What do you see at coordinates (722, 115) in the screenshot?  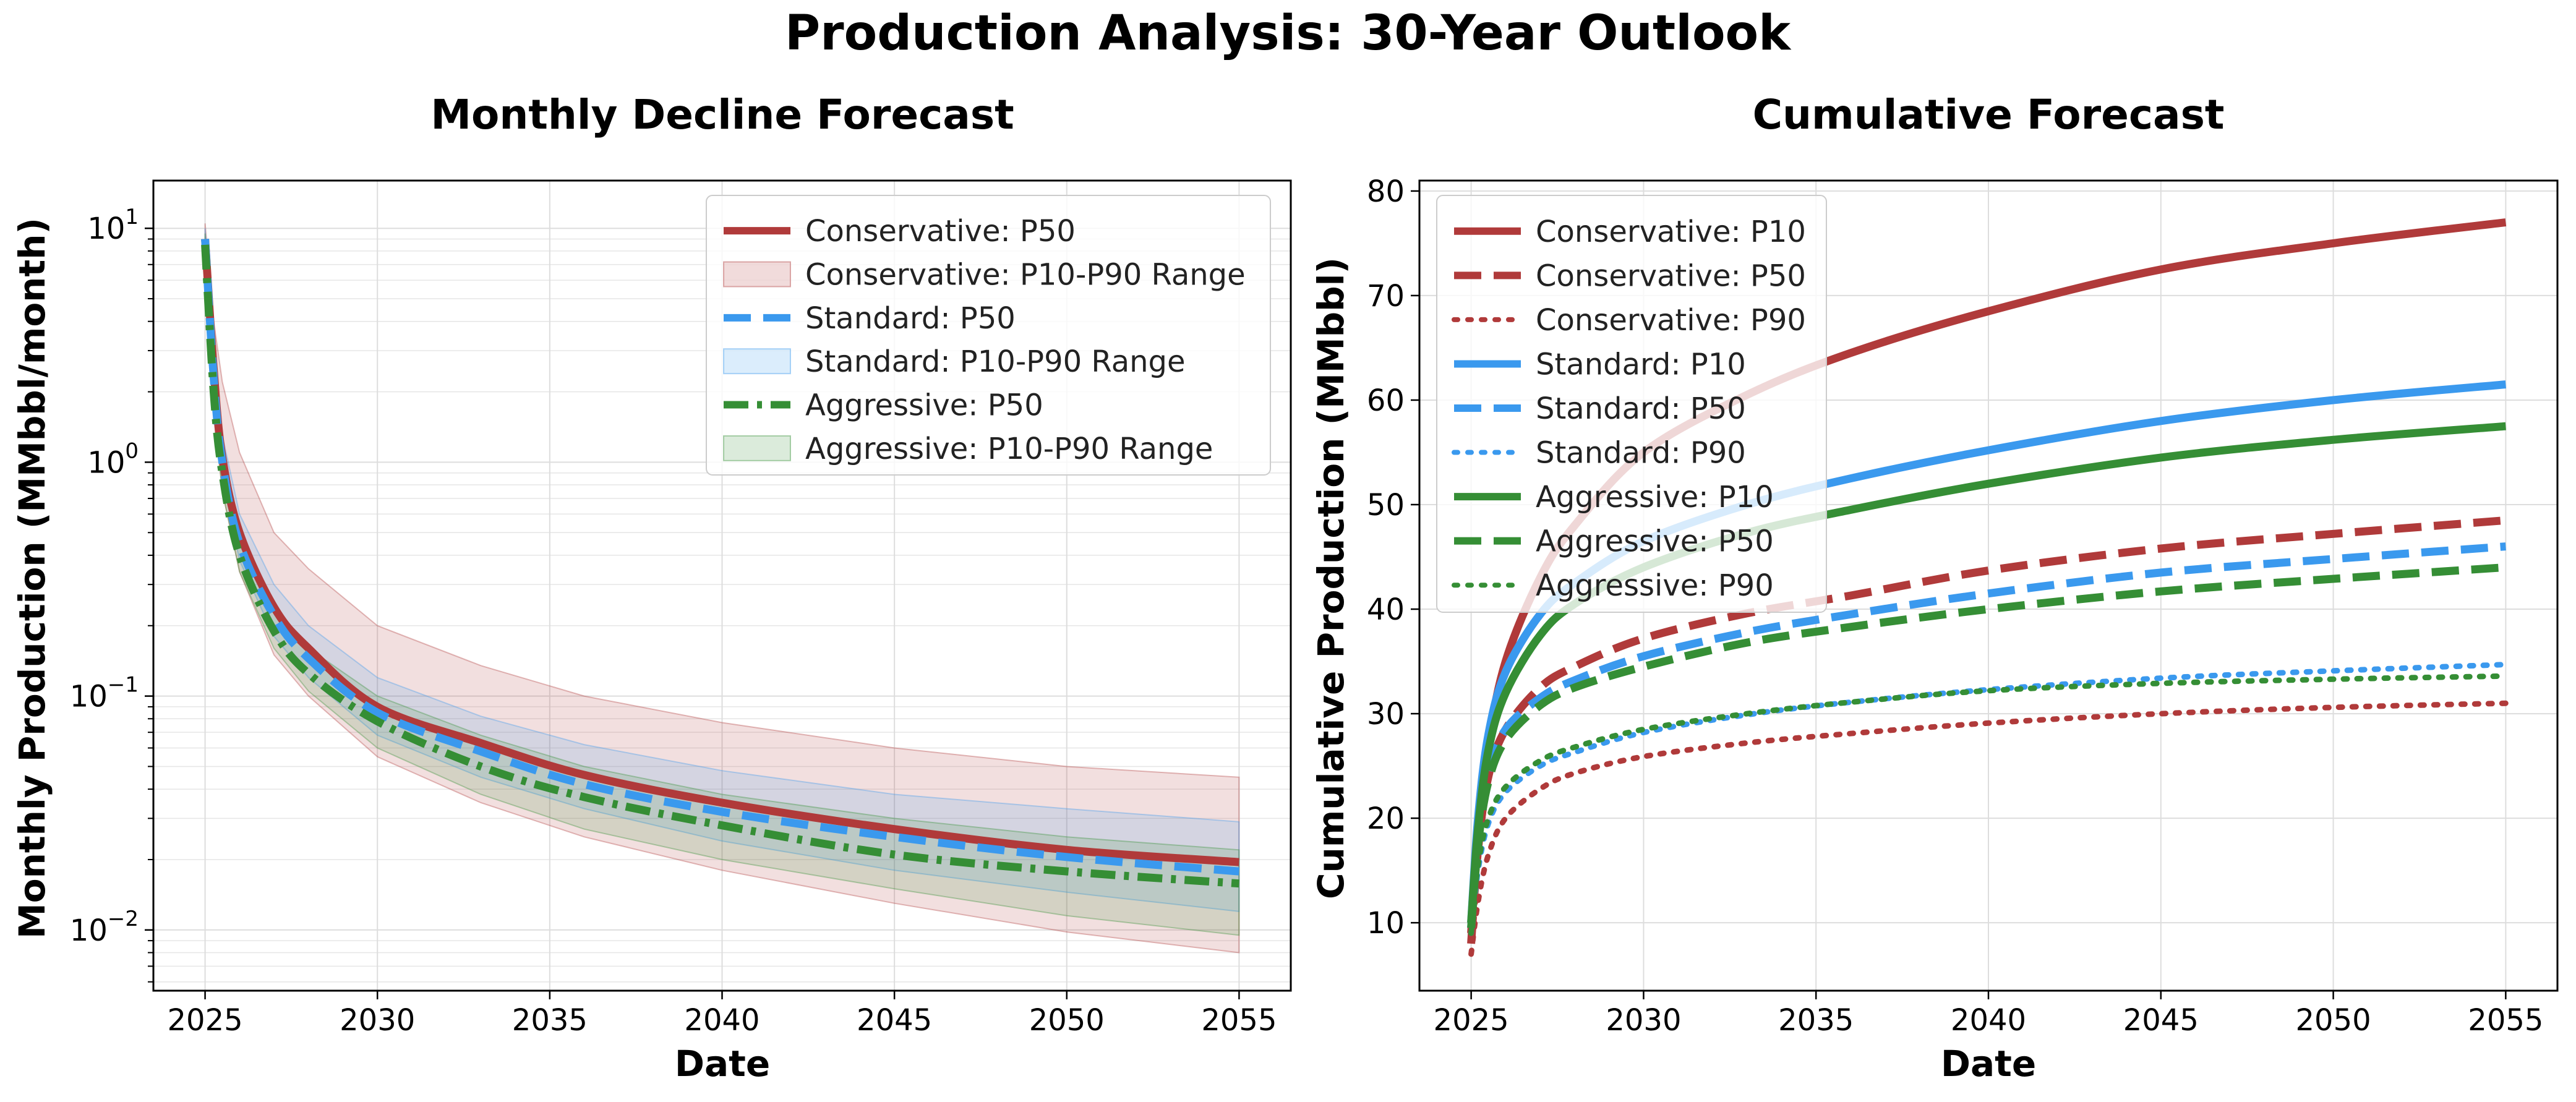 I see `panel-title-monthly: Monthly Decline Forecast` at bounding box center [722, 115].